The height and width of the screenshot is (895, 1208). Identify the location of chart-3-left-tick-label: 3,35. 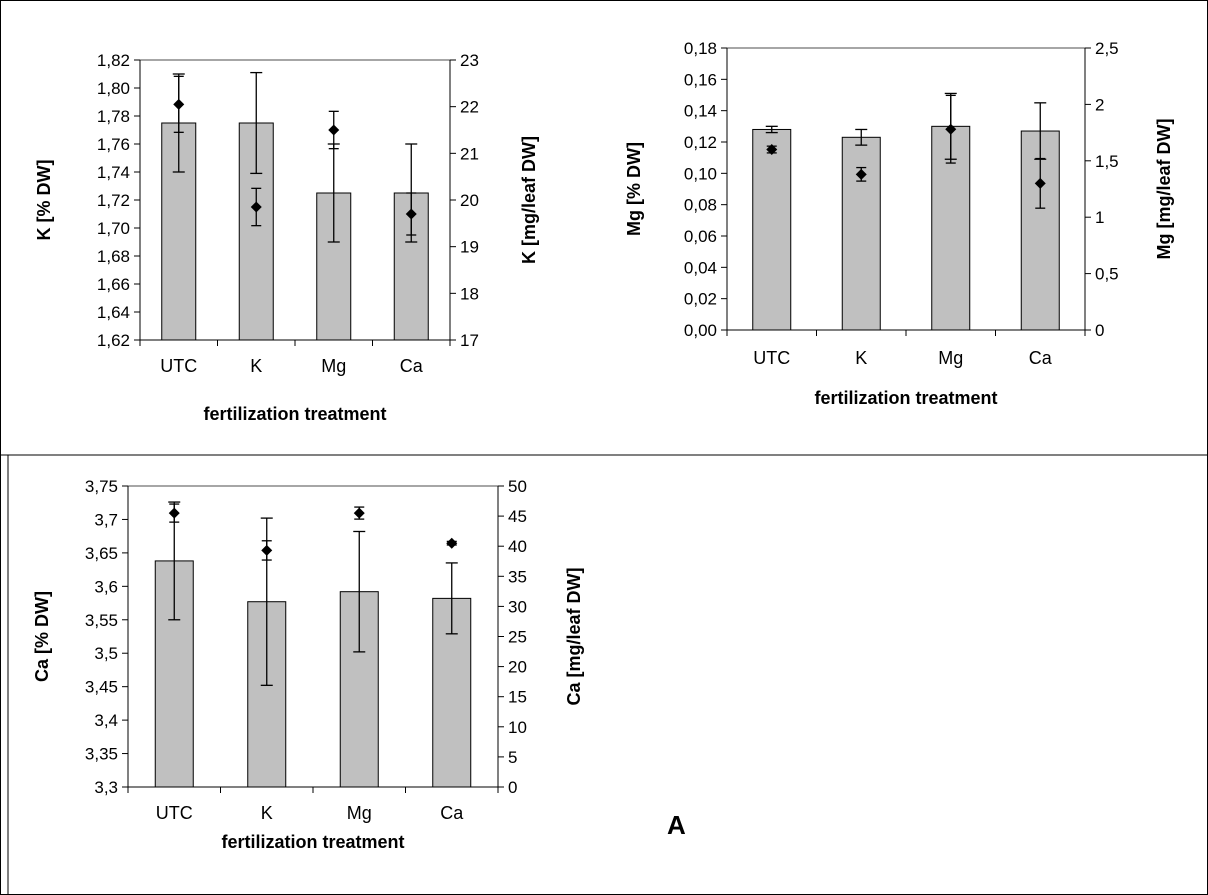
(101, 754).